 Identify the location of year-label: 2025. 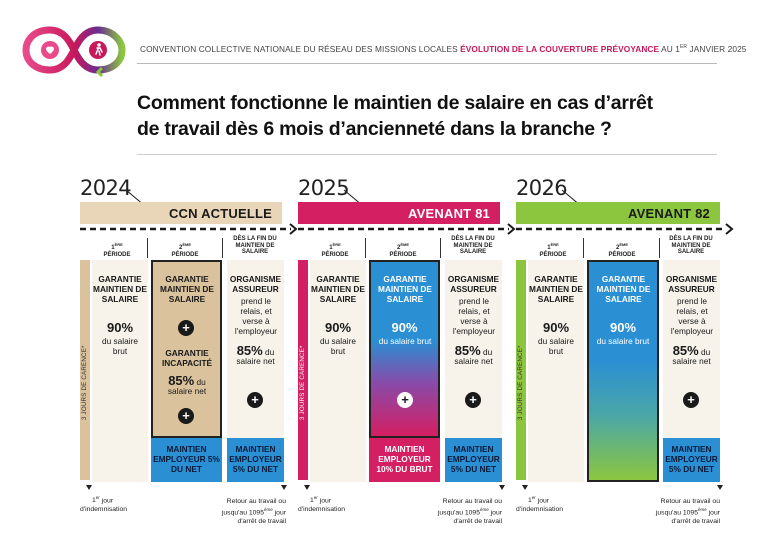
(324, 188).